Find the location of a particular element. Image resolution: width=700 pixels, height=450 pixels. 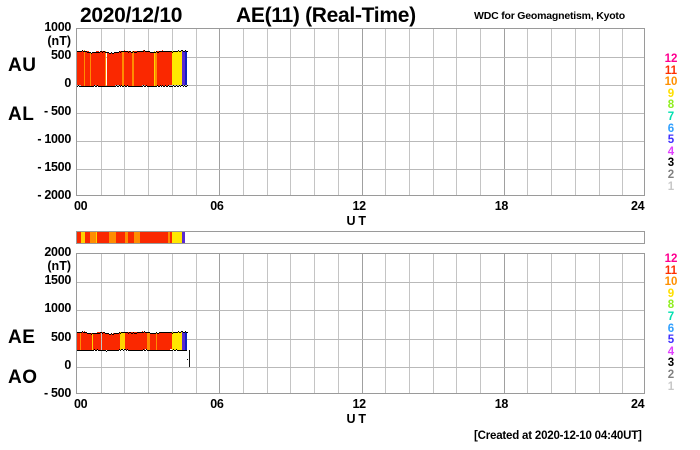

y-tick-label: - 1500 is located at coordinates (54, 167).